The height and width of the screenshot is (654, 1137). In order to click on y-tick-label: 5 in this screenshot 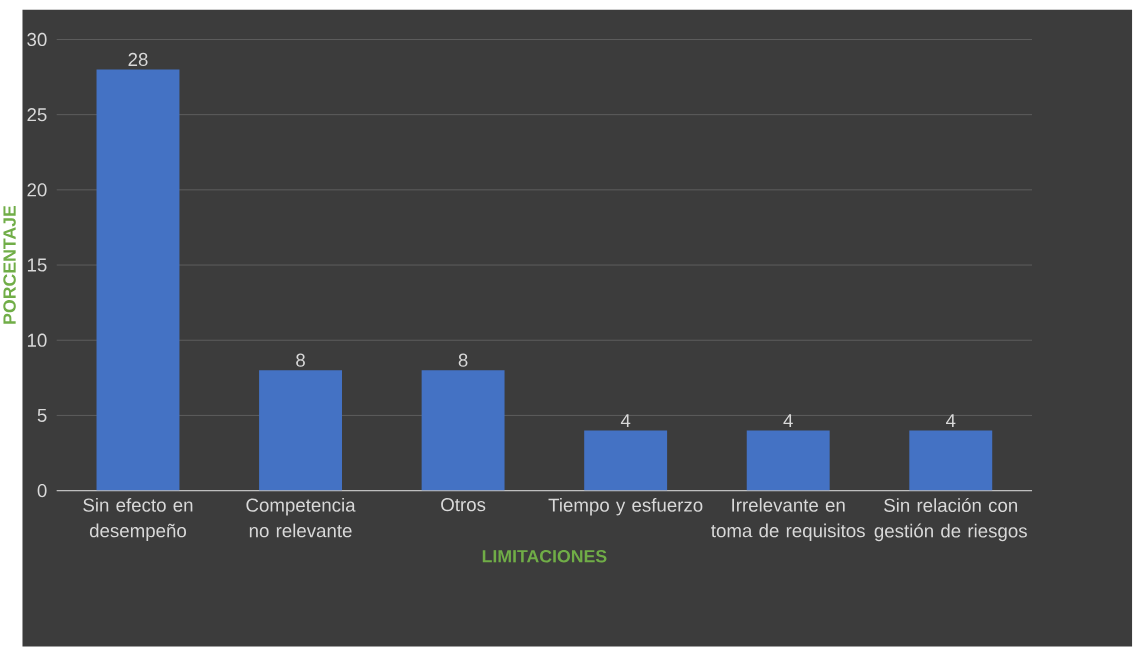, I will do `click(42, 415)`.